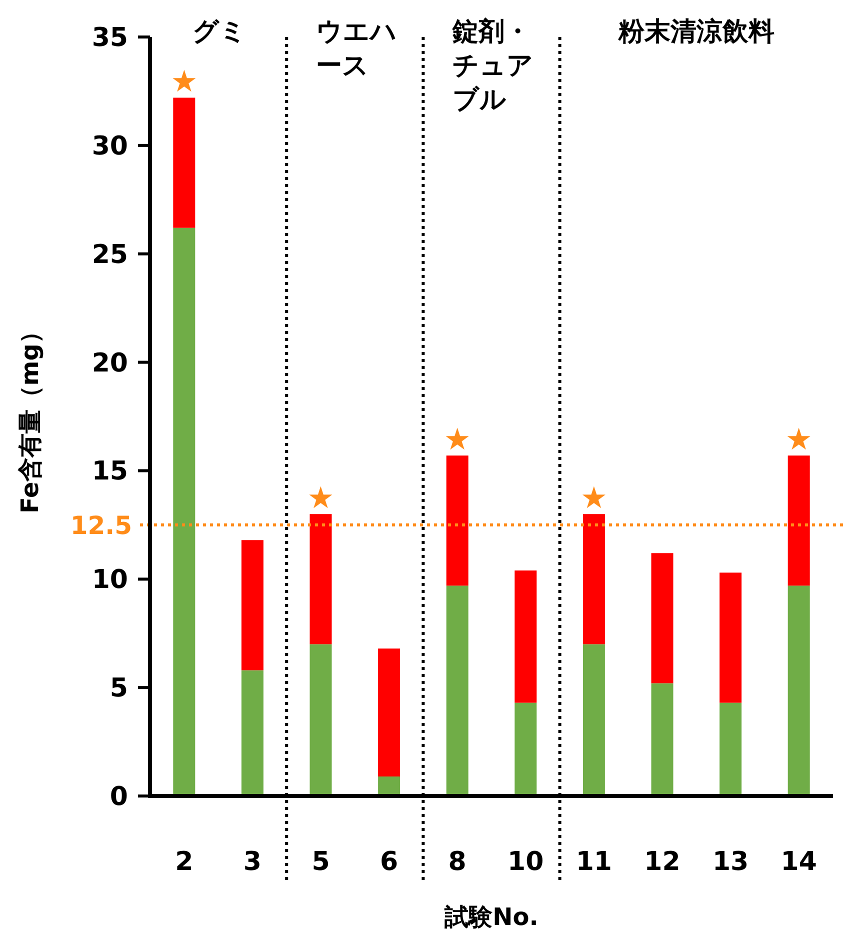 This screenshot has height=930, width=846. I want to click on y-tick-label: 10, so click(110, 580).